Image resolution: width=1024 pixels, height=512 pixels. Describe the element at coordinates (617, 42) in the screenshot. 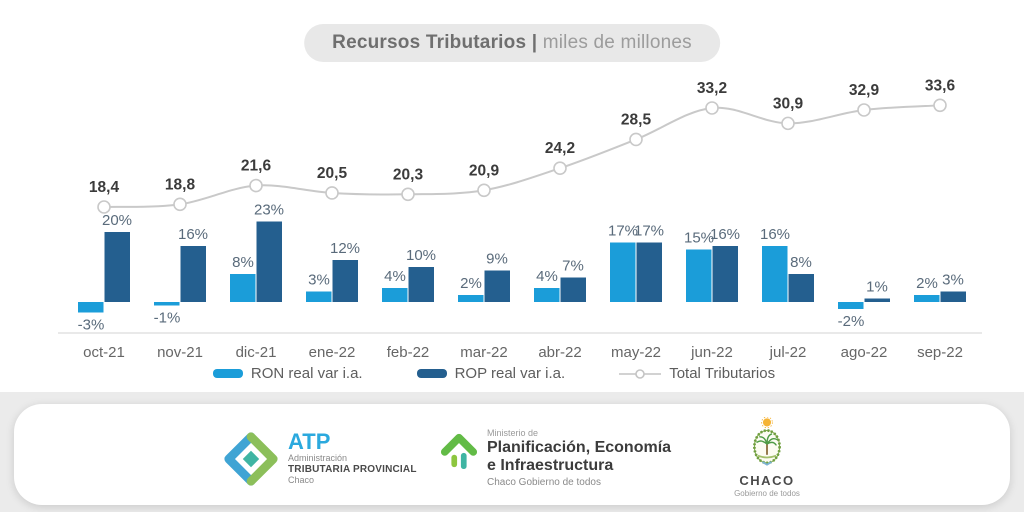

I see `chart-title-light: miles de millones` at that location.